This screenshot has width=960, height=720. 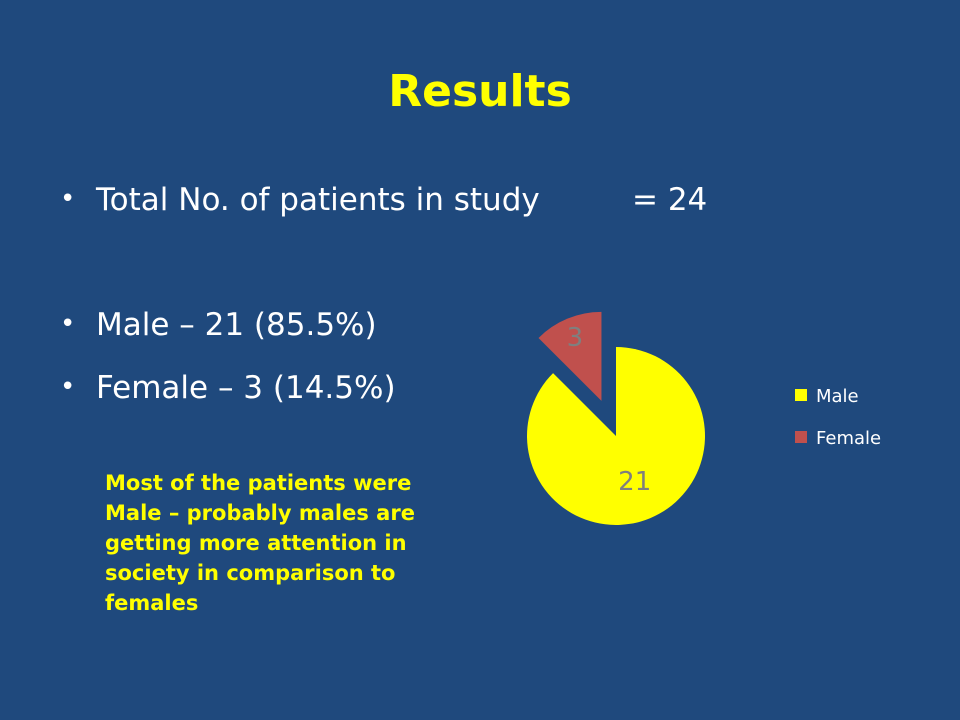 I want to click on bullet-male: Male – 21 (85.5%), so click(x=218, y=326).